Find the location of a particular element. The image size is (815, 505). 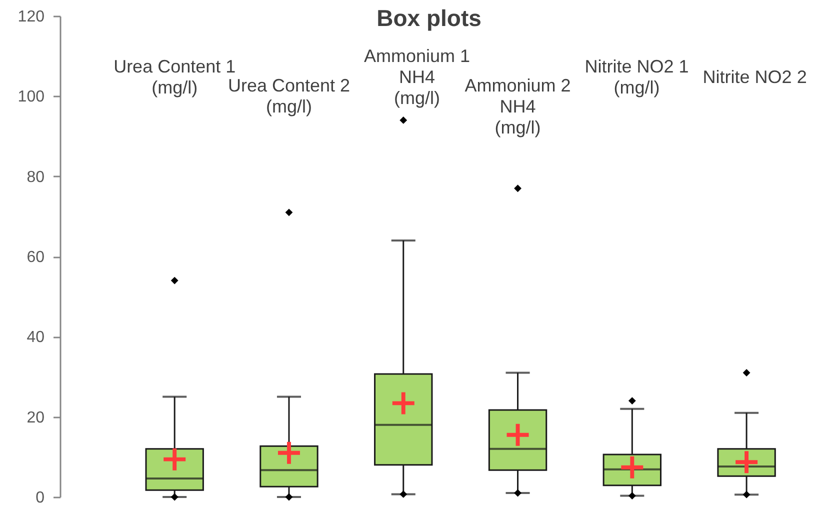

y-tick-label: 60 is located at coordinates (35, 257).